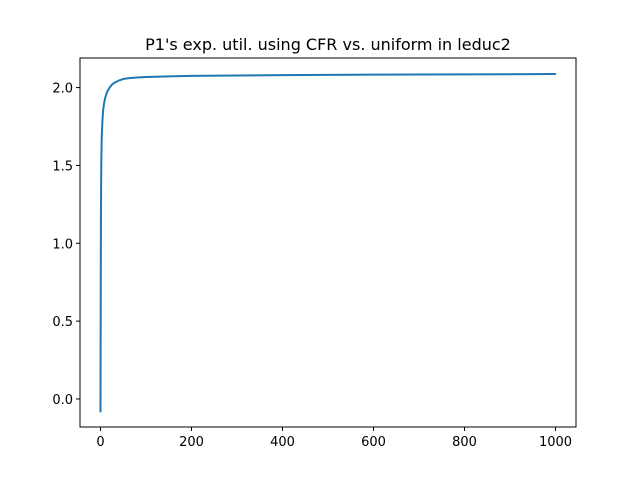 This screenshot has width=640, height=480. What do you see at coordinates (282, 442) in the screenshot?
I see `x-tick-label: 400` at bounding box center [282, 442].